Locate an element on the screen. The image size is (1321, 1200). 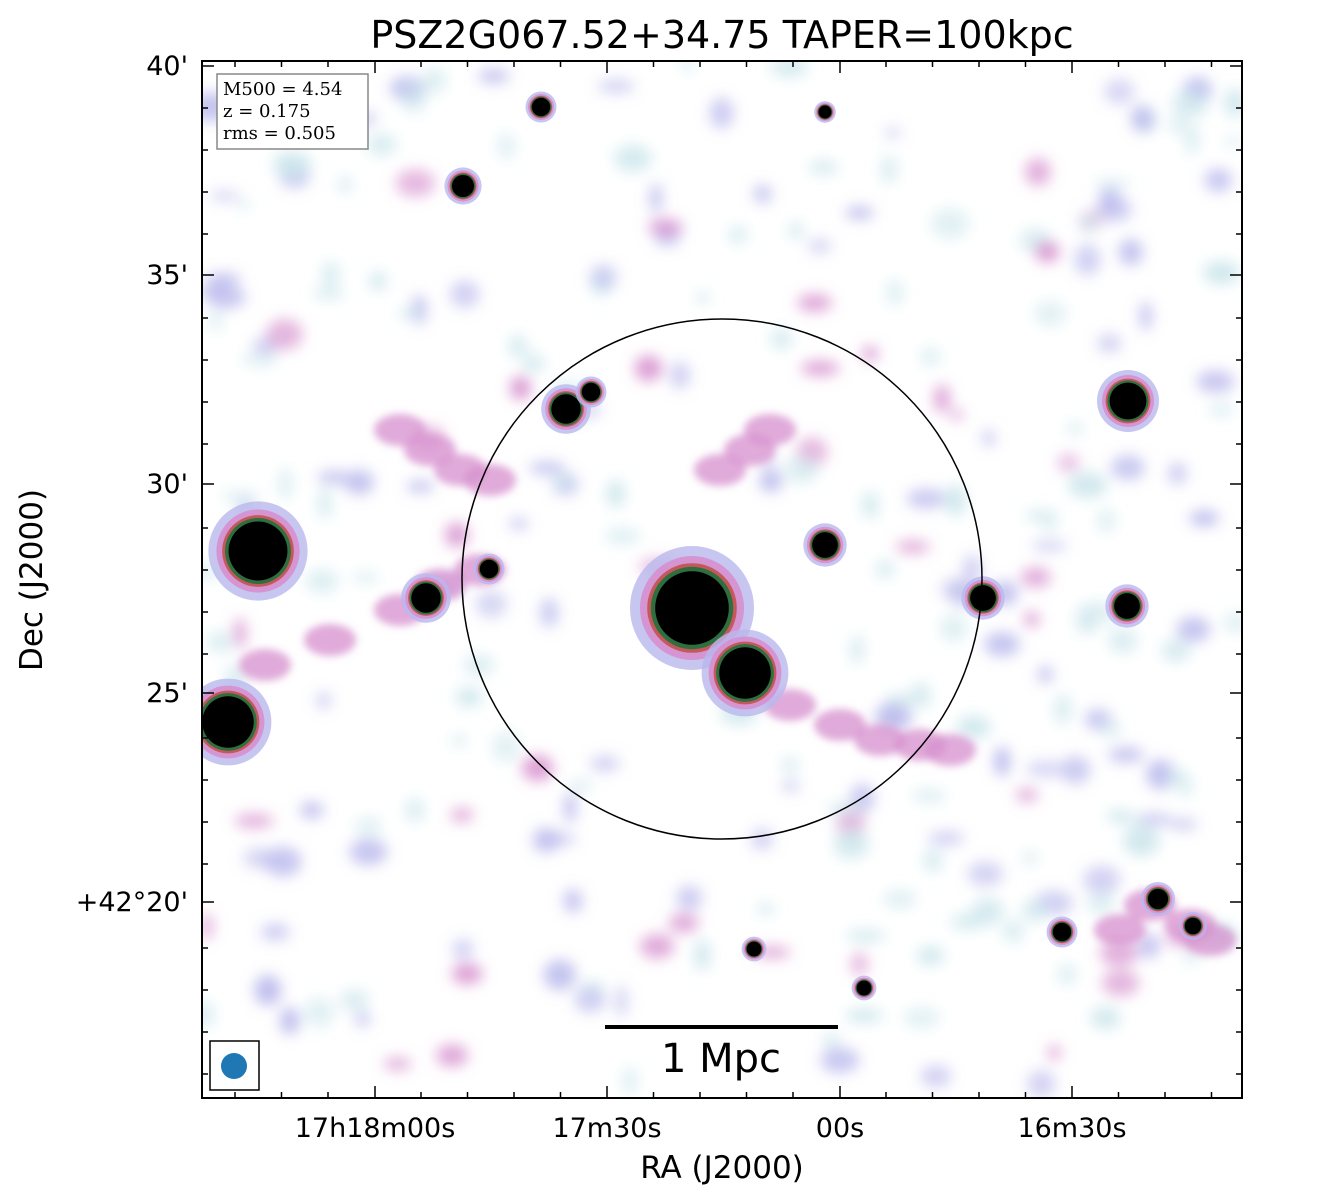
y-tick-label-30: 30' is located at coordinates (167, 484).